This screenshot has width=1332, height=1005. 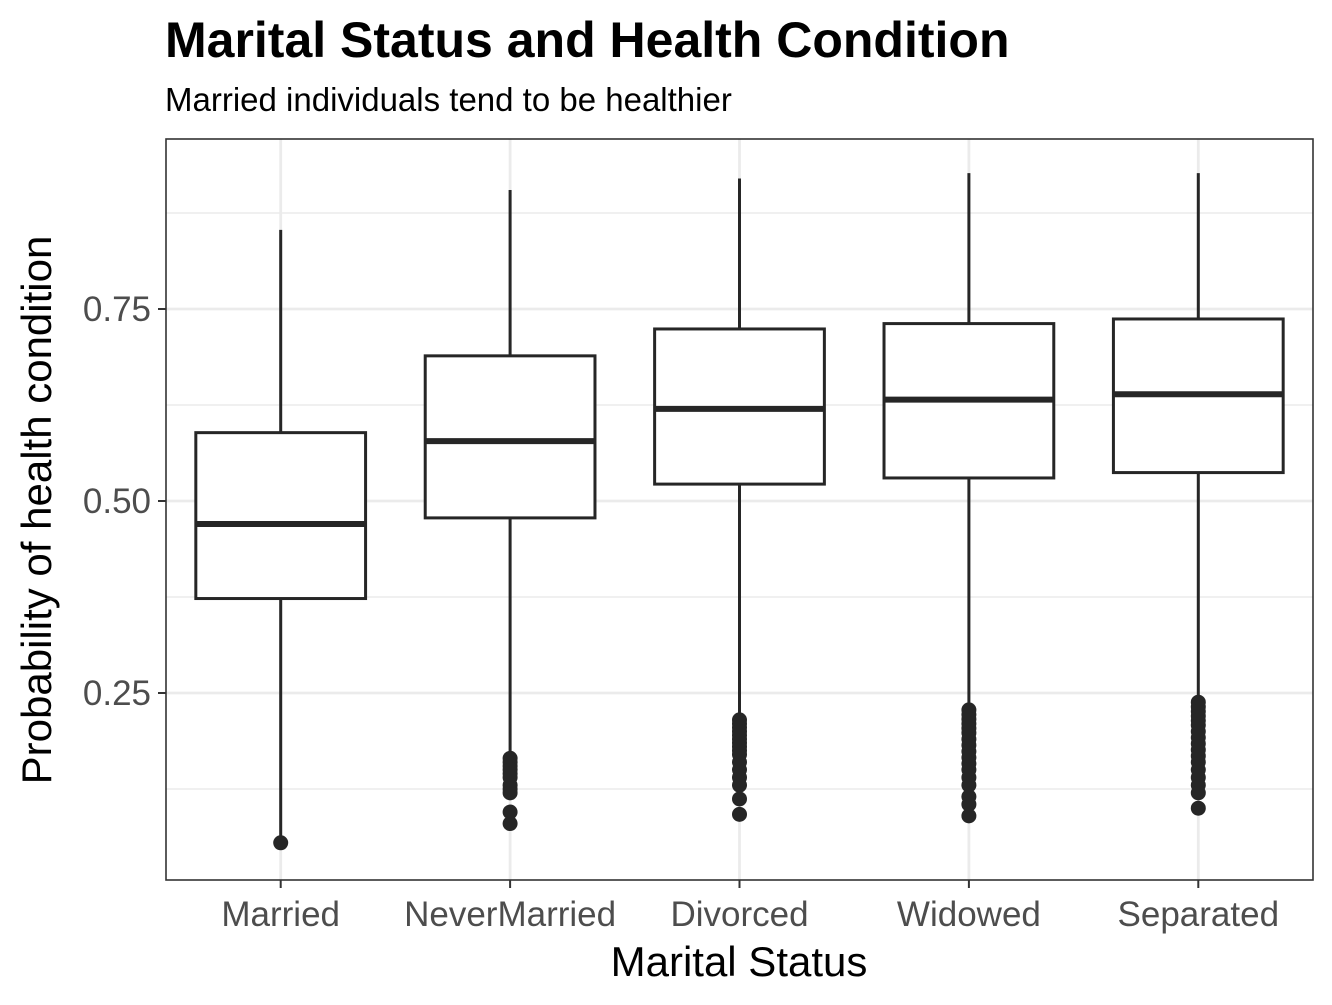 What do you see at coordinates (739, 961) in the screenshot?
I see `x-axis-title: Marital Status` at bounding box center [739, 961].